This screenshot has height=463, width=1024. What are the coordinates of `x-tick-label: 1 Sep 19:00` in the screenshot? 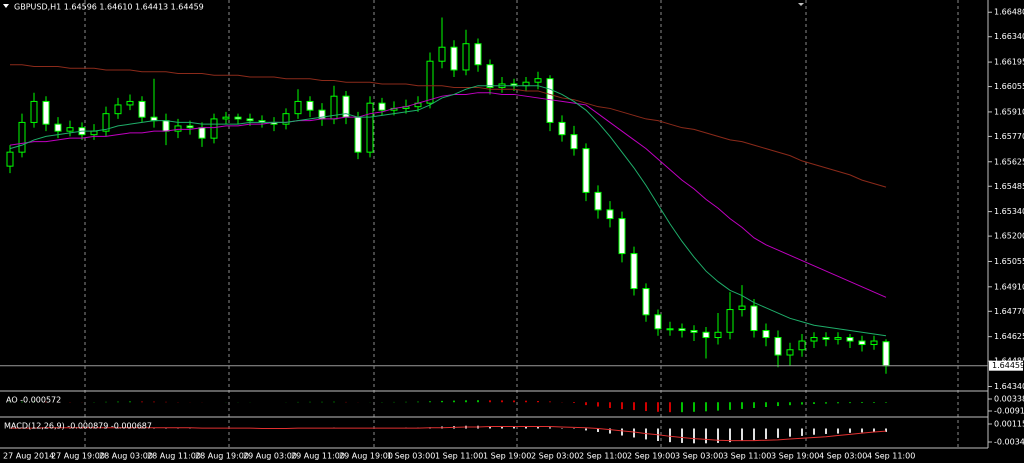 It's located at (507, 456).